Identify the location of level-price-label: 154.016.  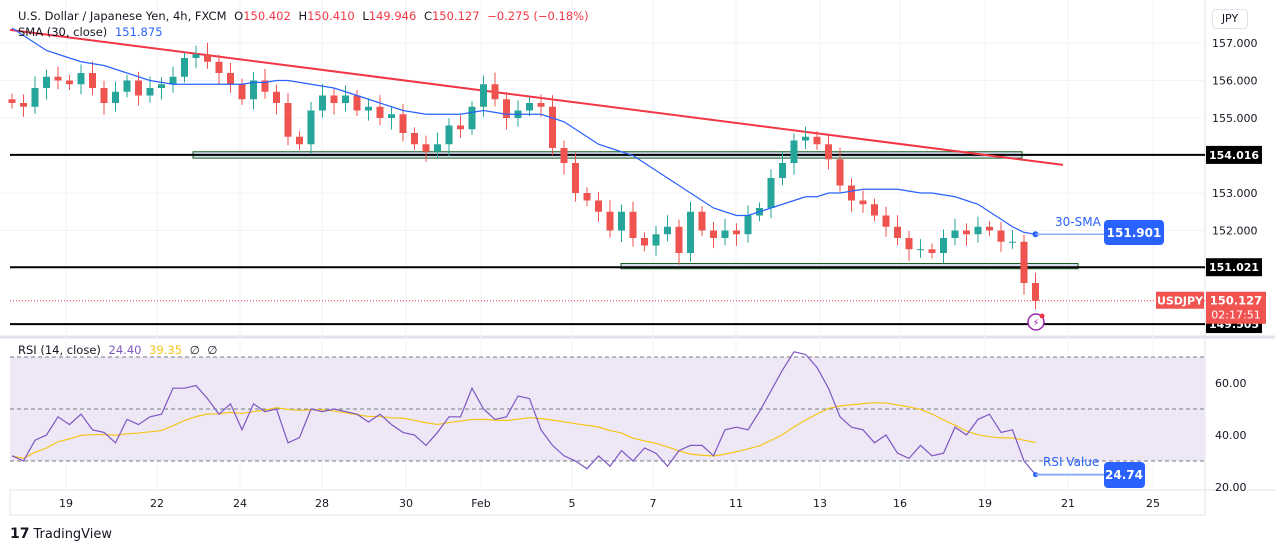
(1234, 155).